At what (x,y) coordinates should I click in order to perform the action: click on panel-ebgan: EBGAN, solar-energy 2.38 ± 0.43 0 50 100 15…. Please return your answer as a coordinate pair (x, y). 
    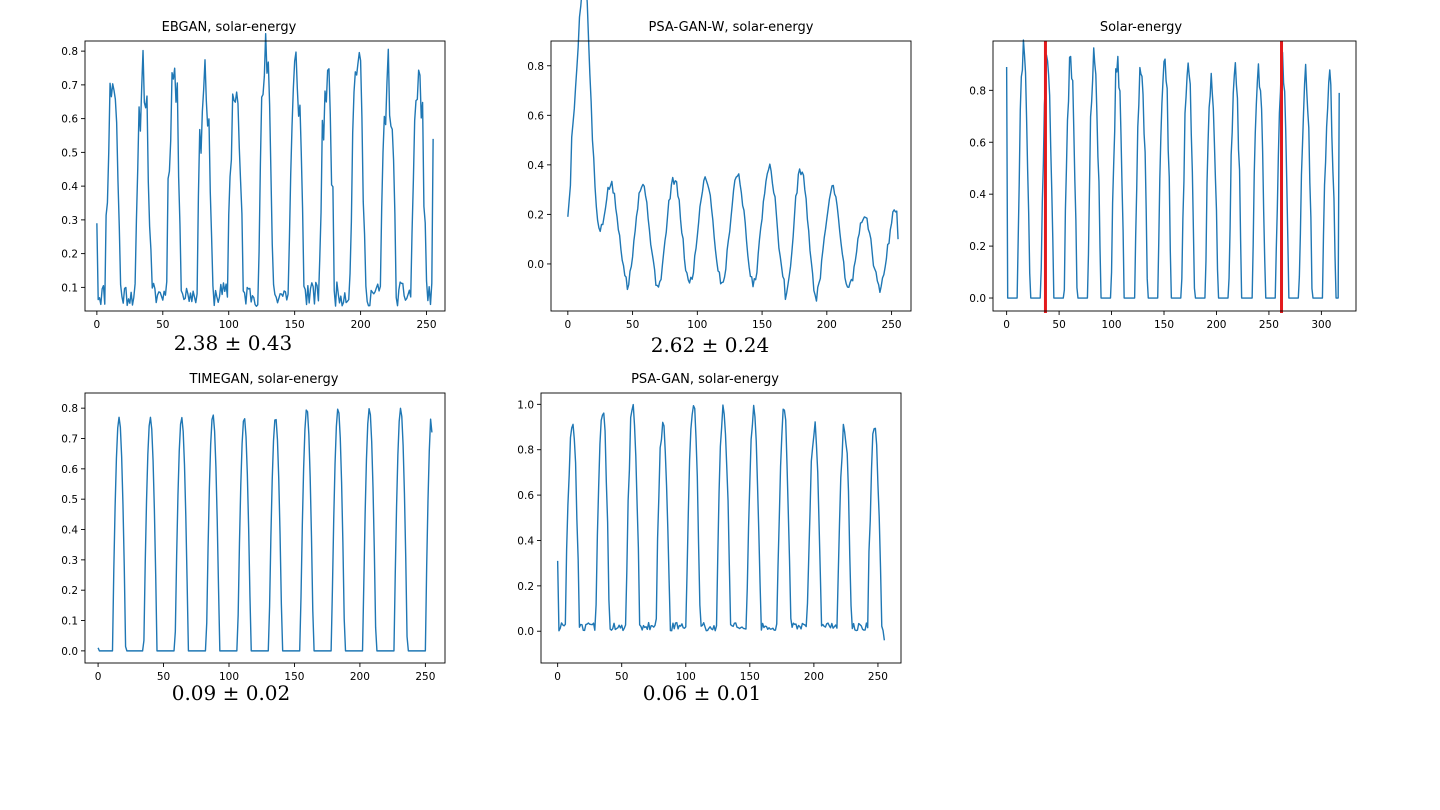
    Looking at the image, I should click on (253, 187).